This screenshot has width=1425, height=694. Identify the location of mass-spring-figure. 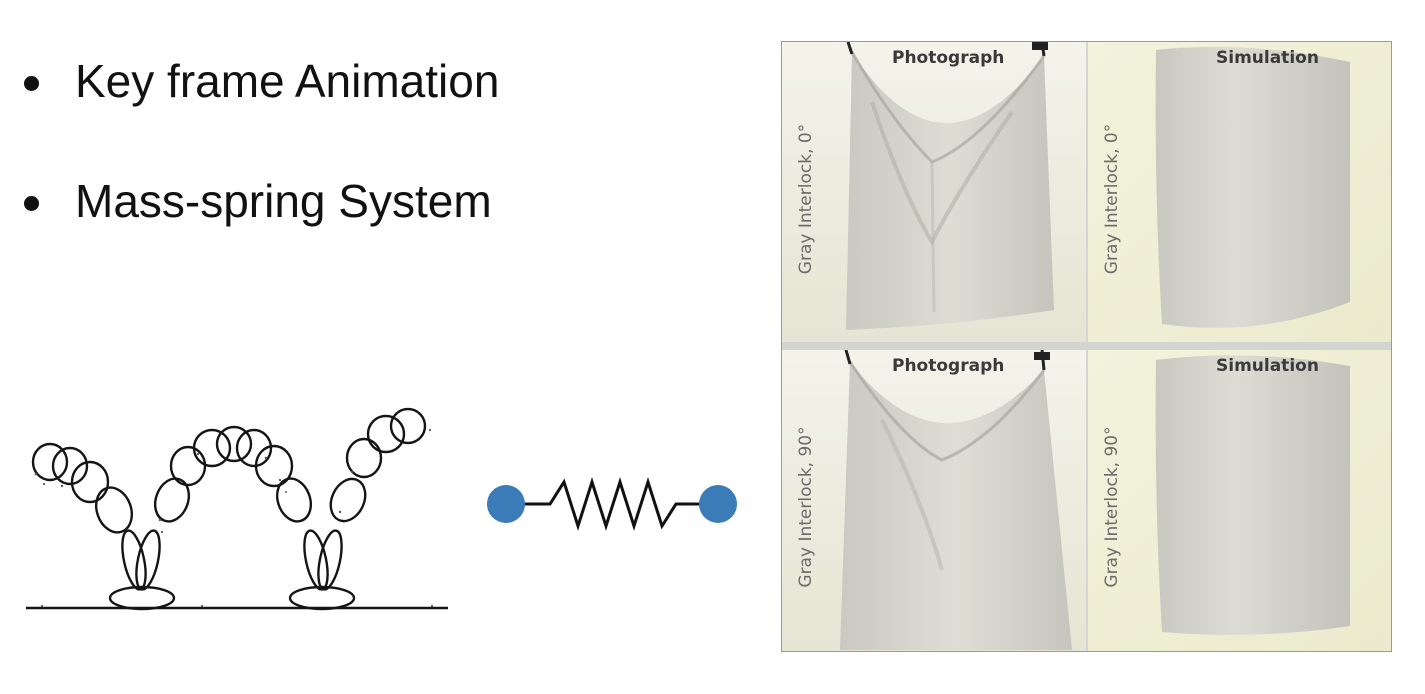
(612, 504).